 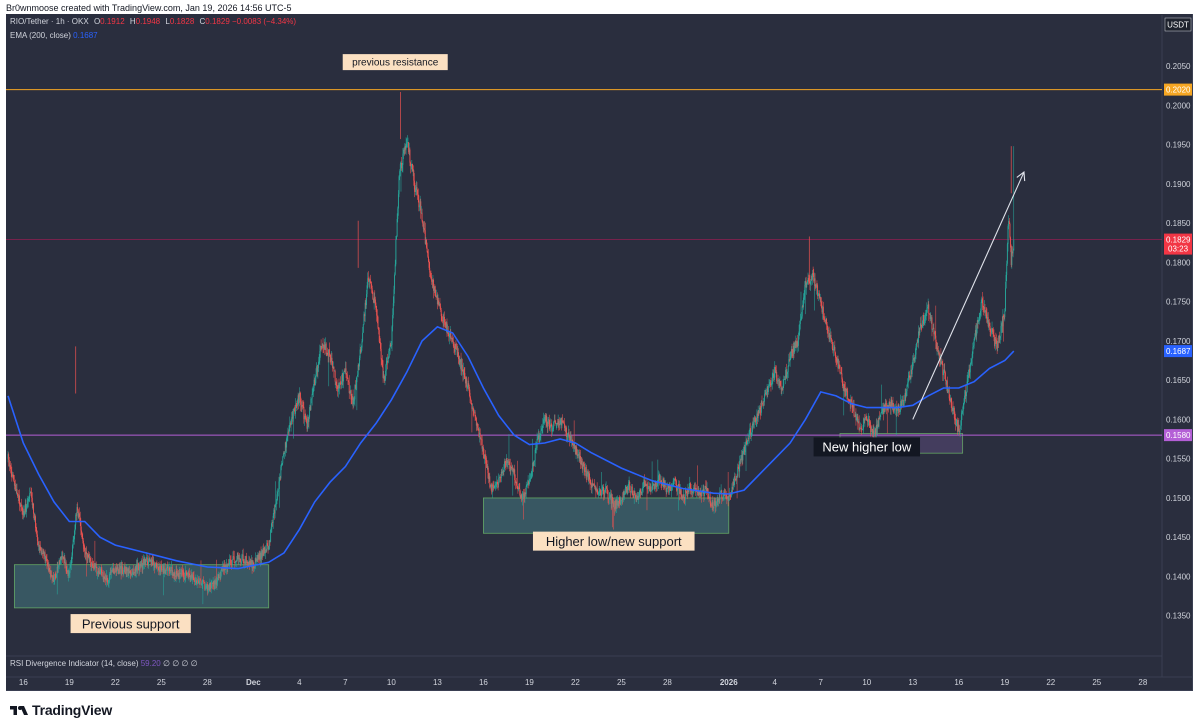 I want to click on y-tick-label: 0.1350, so click(x=1178, y=616).